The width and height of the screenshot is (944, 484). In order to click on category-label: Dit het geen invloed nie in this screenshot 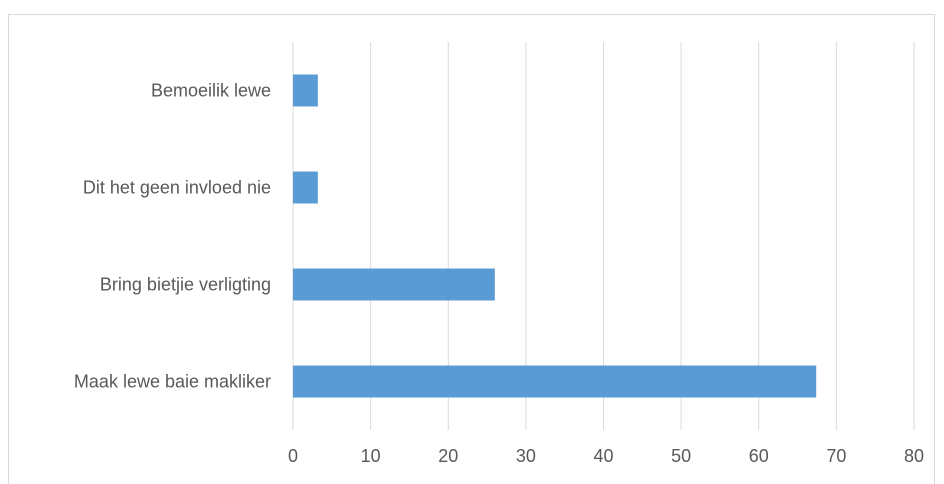, I will do `click(177, 188)`.